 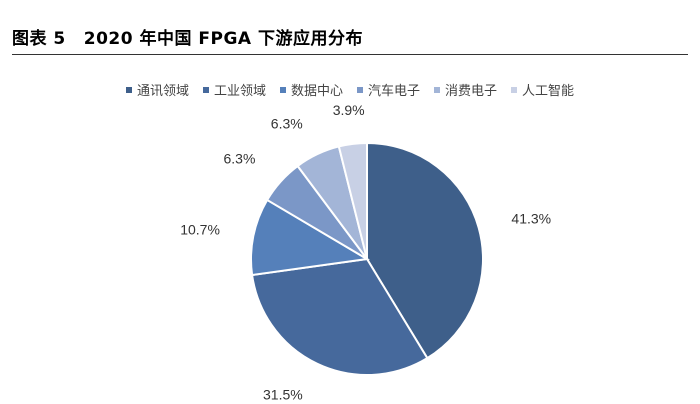 What do you see at coordinates (316, 91) in the screenshot?
I see `legend-label: 数据中心` at bounding box center [316, 91].